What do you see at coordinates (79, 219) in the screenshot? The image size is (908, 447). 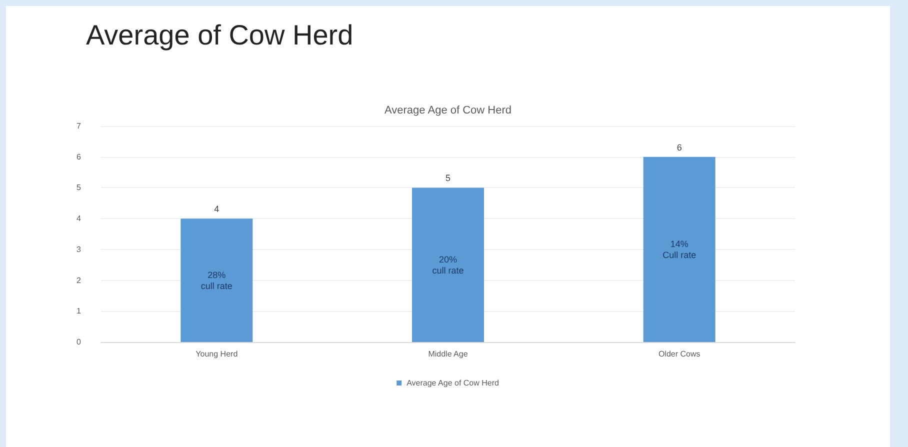 I see `y-tick-label: 4` at bounding box center [79, 219].